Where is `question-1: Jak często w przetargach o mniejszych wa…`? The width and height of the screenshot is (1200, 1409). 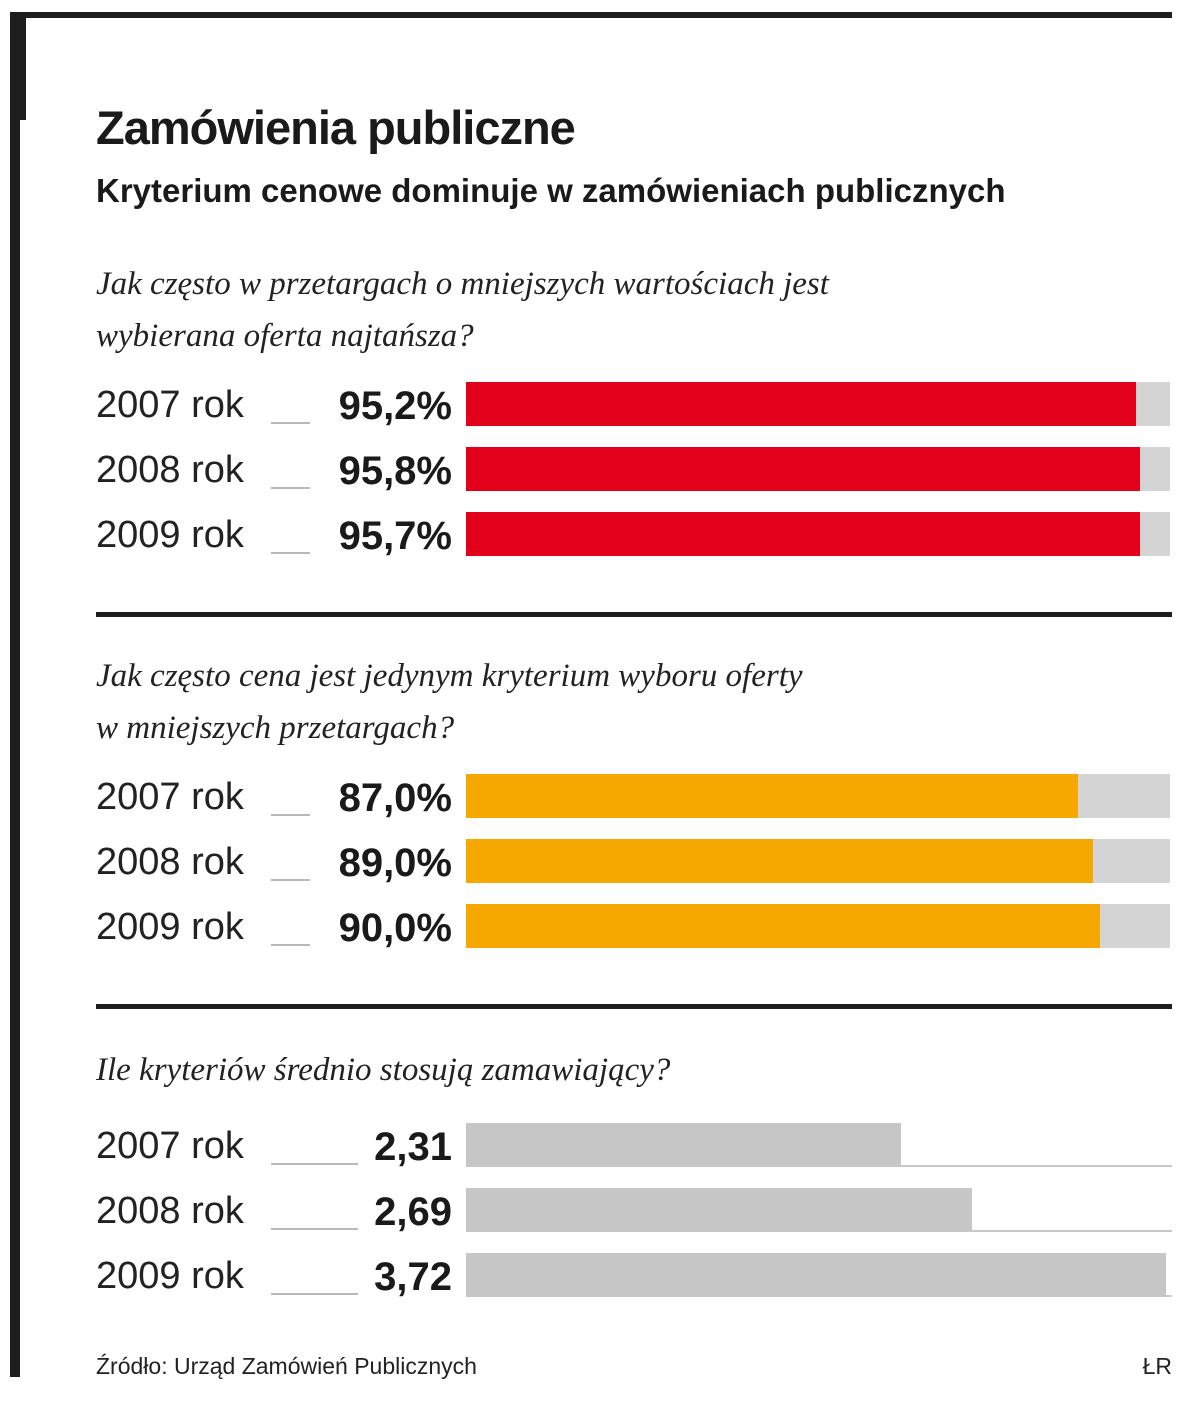 question-1: Jak często w przetargach o mniejszych wa… is located at coordinates (462, 310).